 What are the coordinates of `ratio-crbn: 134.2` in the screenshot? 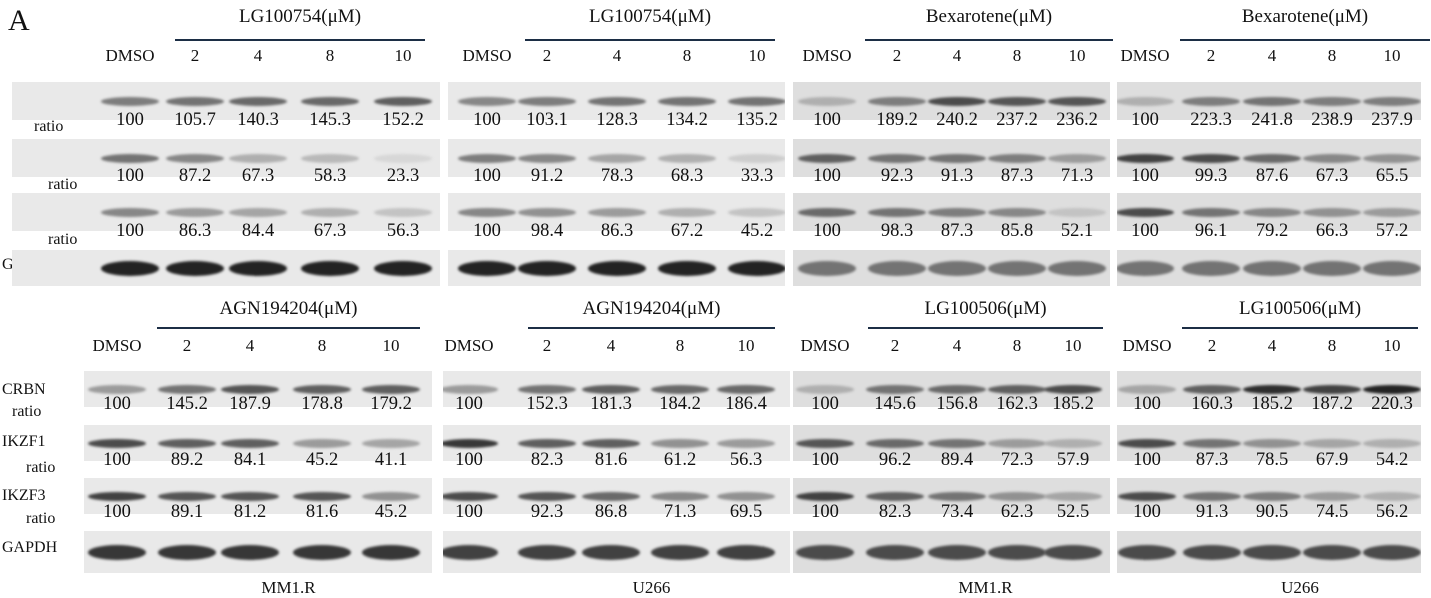 It's located at (687, 120).